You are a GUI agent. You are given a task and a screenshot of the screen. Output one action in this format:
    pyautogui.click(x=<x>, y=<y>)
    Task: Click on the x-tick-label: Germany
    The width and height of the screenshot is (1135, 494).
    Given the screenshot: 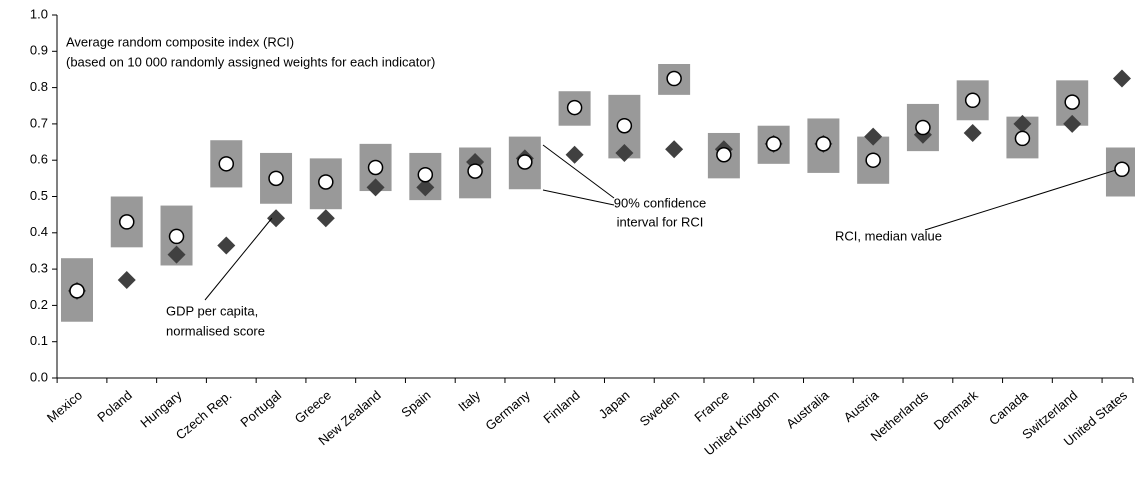 What is the action you would take?
    pyautogui.click(x=507, y=410)
    